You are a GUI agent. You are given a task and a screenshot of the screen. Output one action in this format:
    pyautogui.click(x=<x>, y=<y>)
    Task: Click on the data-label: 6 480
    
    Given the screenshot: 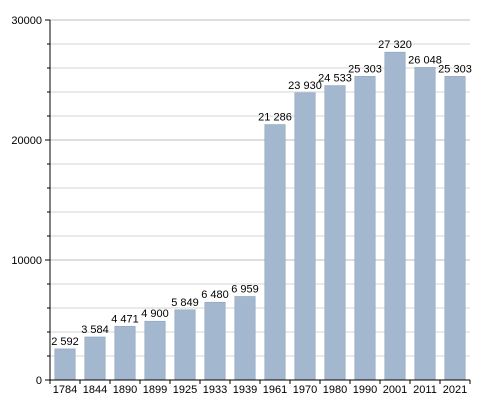 What is the action you would take?
    pyautogui.click(x=215, y=295)
    